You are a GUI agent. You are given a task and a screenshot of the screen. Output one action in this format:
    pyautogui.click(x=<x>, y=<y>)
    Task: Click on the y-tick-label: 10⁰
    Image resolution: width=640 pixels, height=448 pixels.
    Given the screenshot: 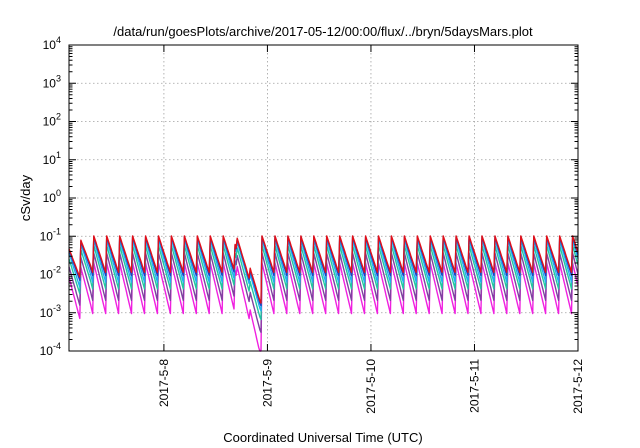 What is the action you would take?
    pyautogui.click(x=52, y=196)
    